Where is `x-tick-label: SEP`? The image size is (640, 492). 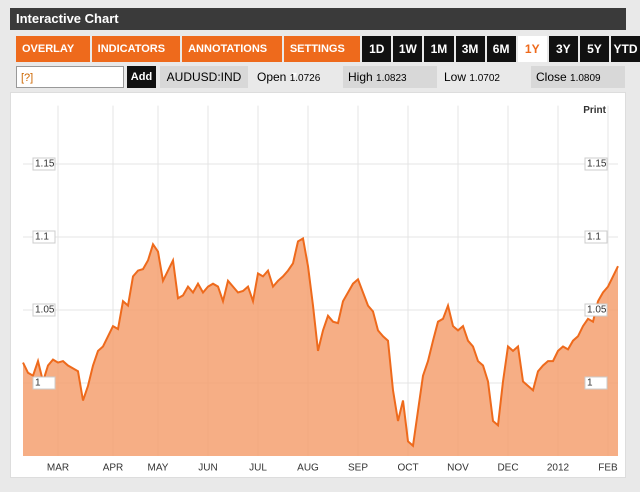
x-tick-label: SEP is located at coordinates (358, 468).